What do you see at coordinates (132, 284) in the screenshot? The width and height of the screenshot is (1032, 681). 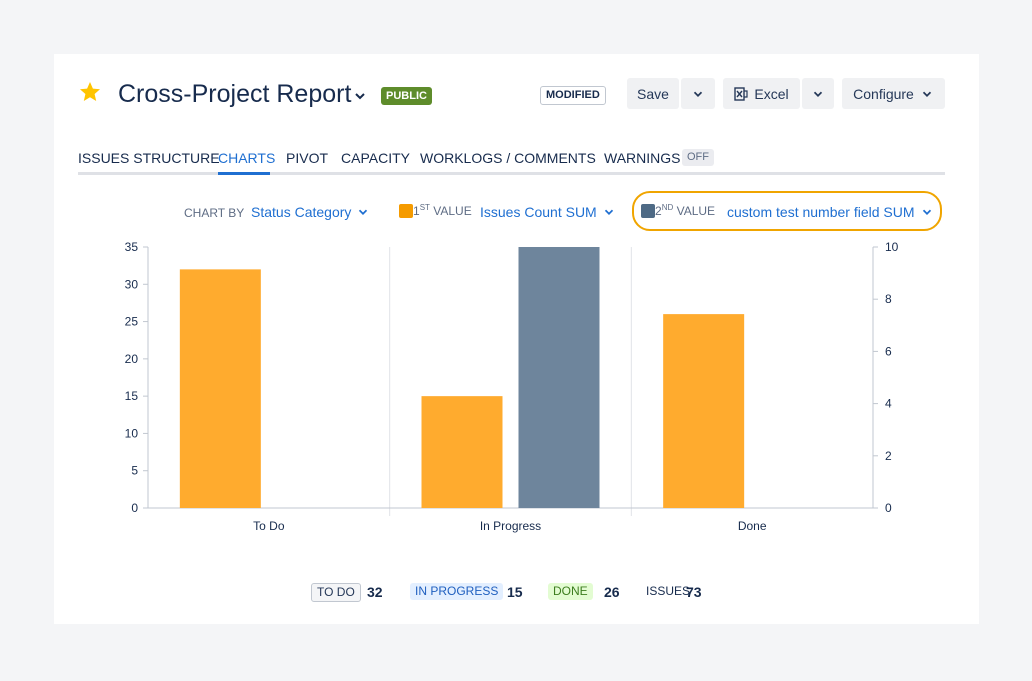 I see `left-axis-tick-label: 30` at bounding box center [132, 284].